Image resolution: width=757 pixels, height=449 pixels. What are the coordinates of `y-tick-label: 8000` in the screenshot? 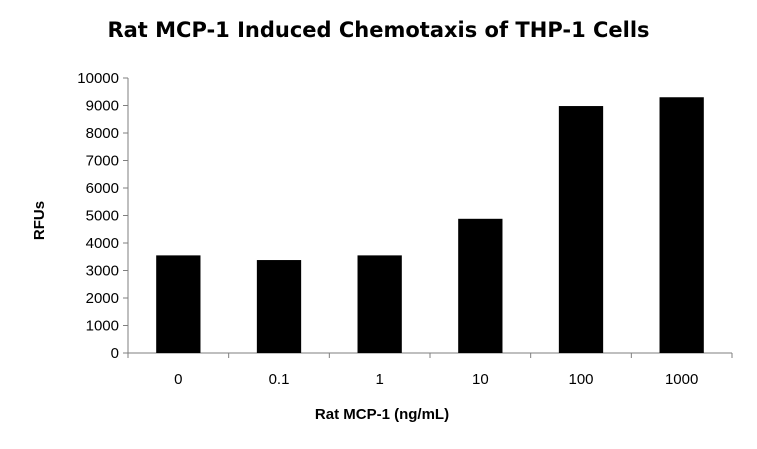 It's located at (102, 133).